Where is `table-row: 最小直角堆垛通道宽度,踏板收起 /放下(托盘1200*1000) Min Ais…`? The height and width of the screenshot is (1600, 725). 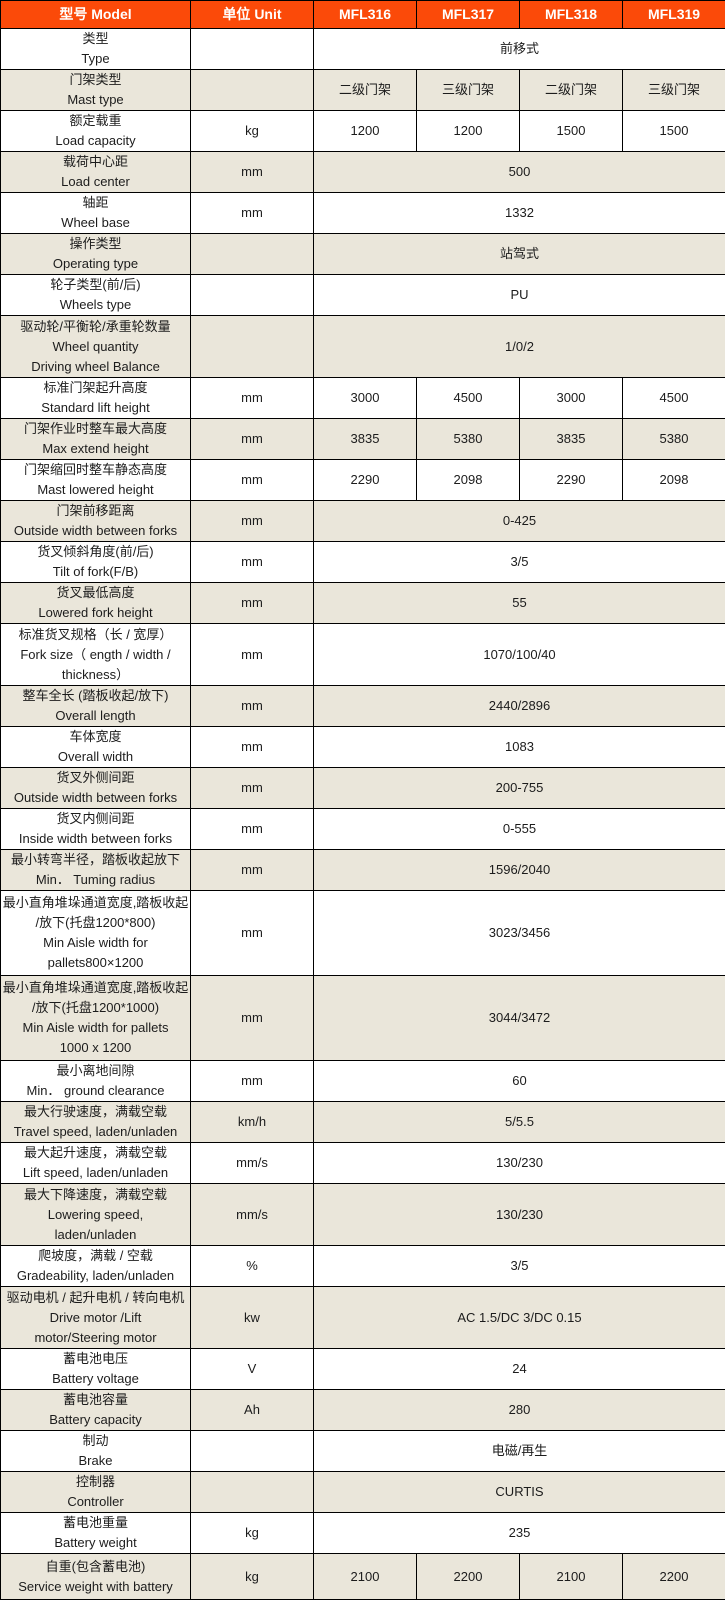 table-row: 最小直角堆垛通道宽度,踏板收起 /放下(托盘1200*1000) Min Ais… is located at coordinates (363, 1018).